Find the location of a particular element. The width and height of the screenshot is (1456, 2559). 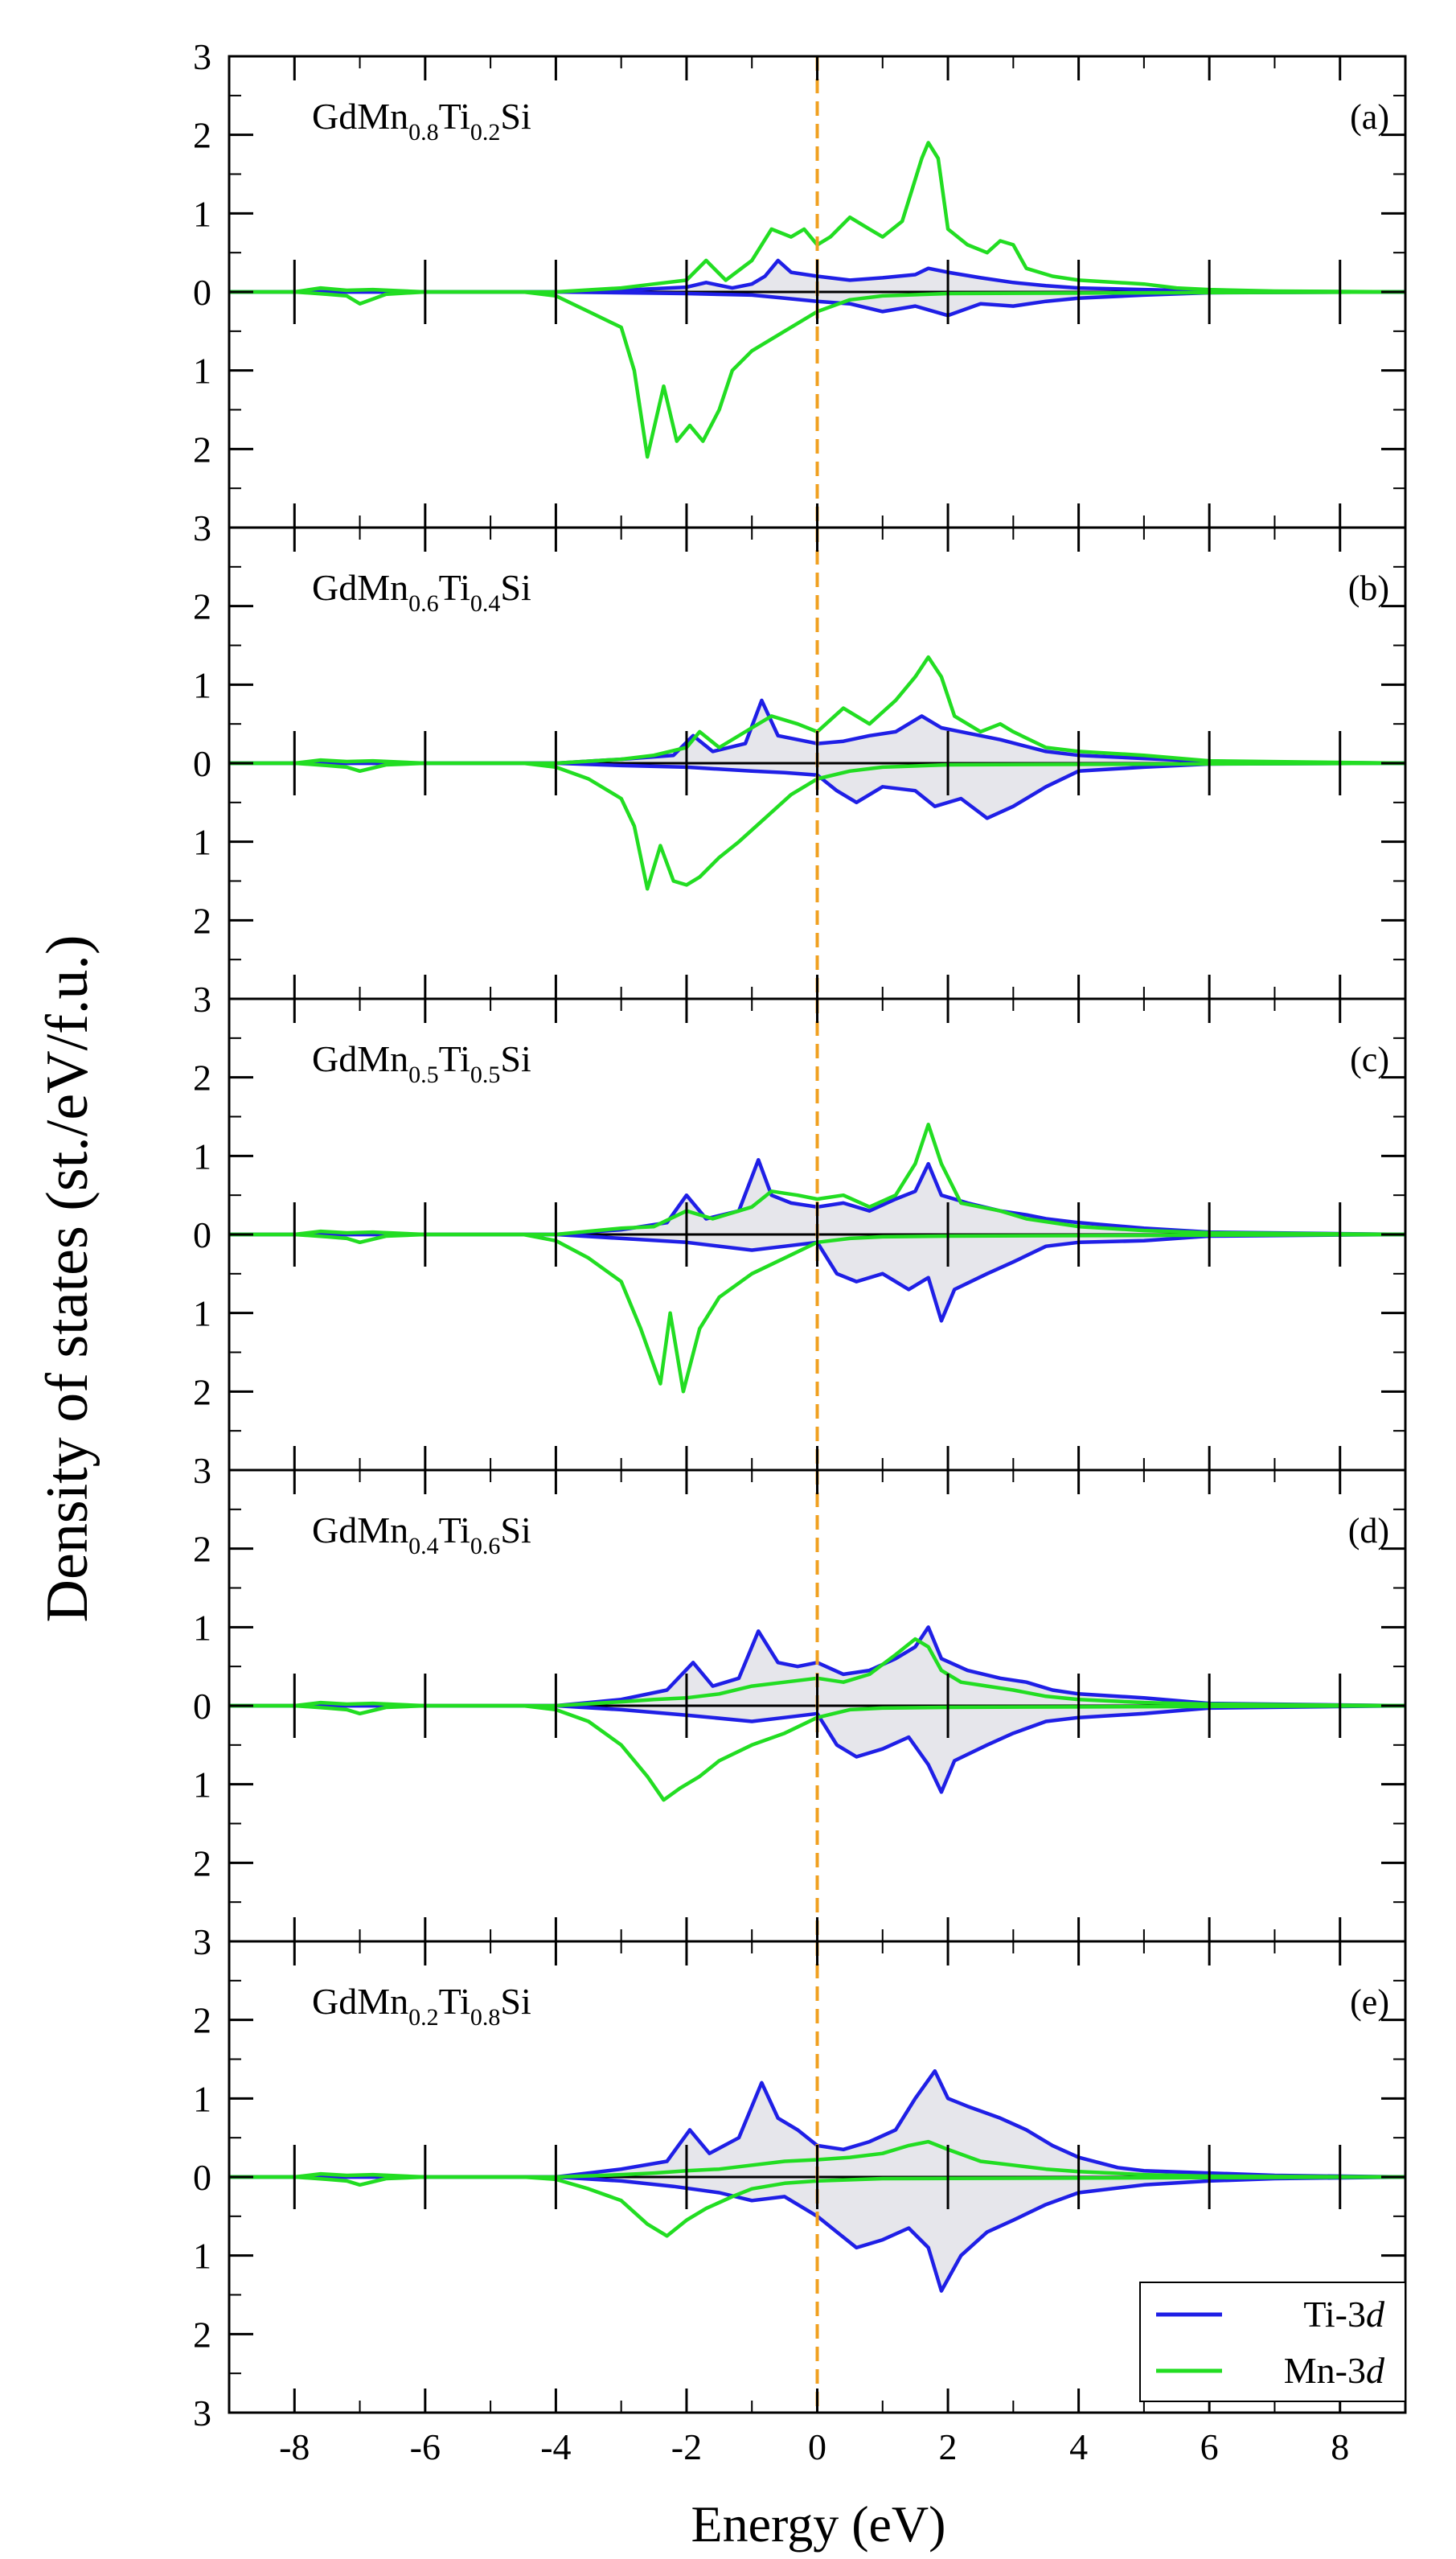

legend: Ti-3d Mn-3d is located at coordinates (1272, 2342).